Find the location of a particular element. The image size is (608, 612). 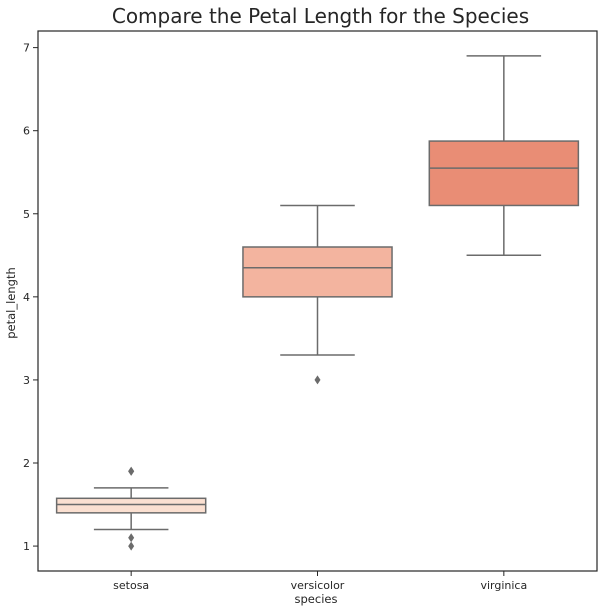

y-tick-label-4: 4 is located at coordinates (26, 297).